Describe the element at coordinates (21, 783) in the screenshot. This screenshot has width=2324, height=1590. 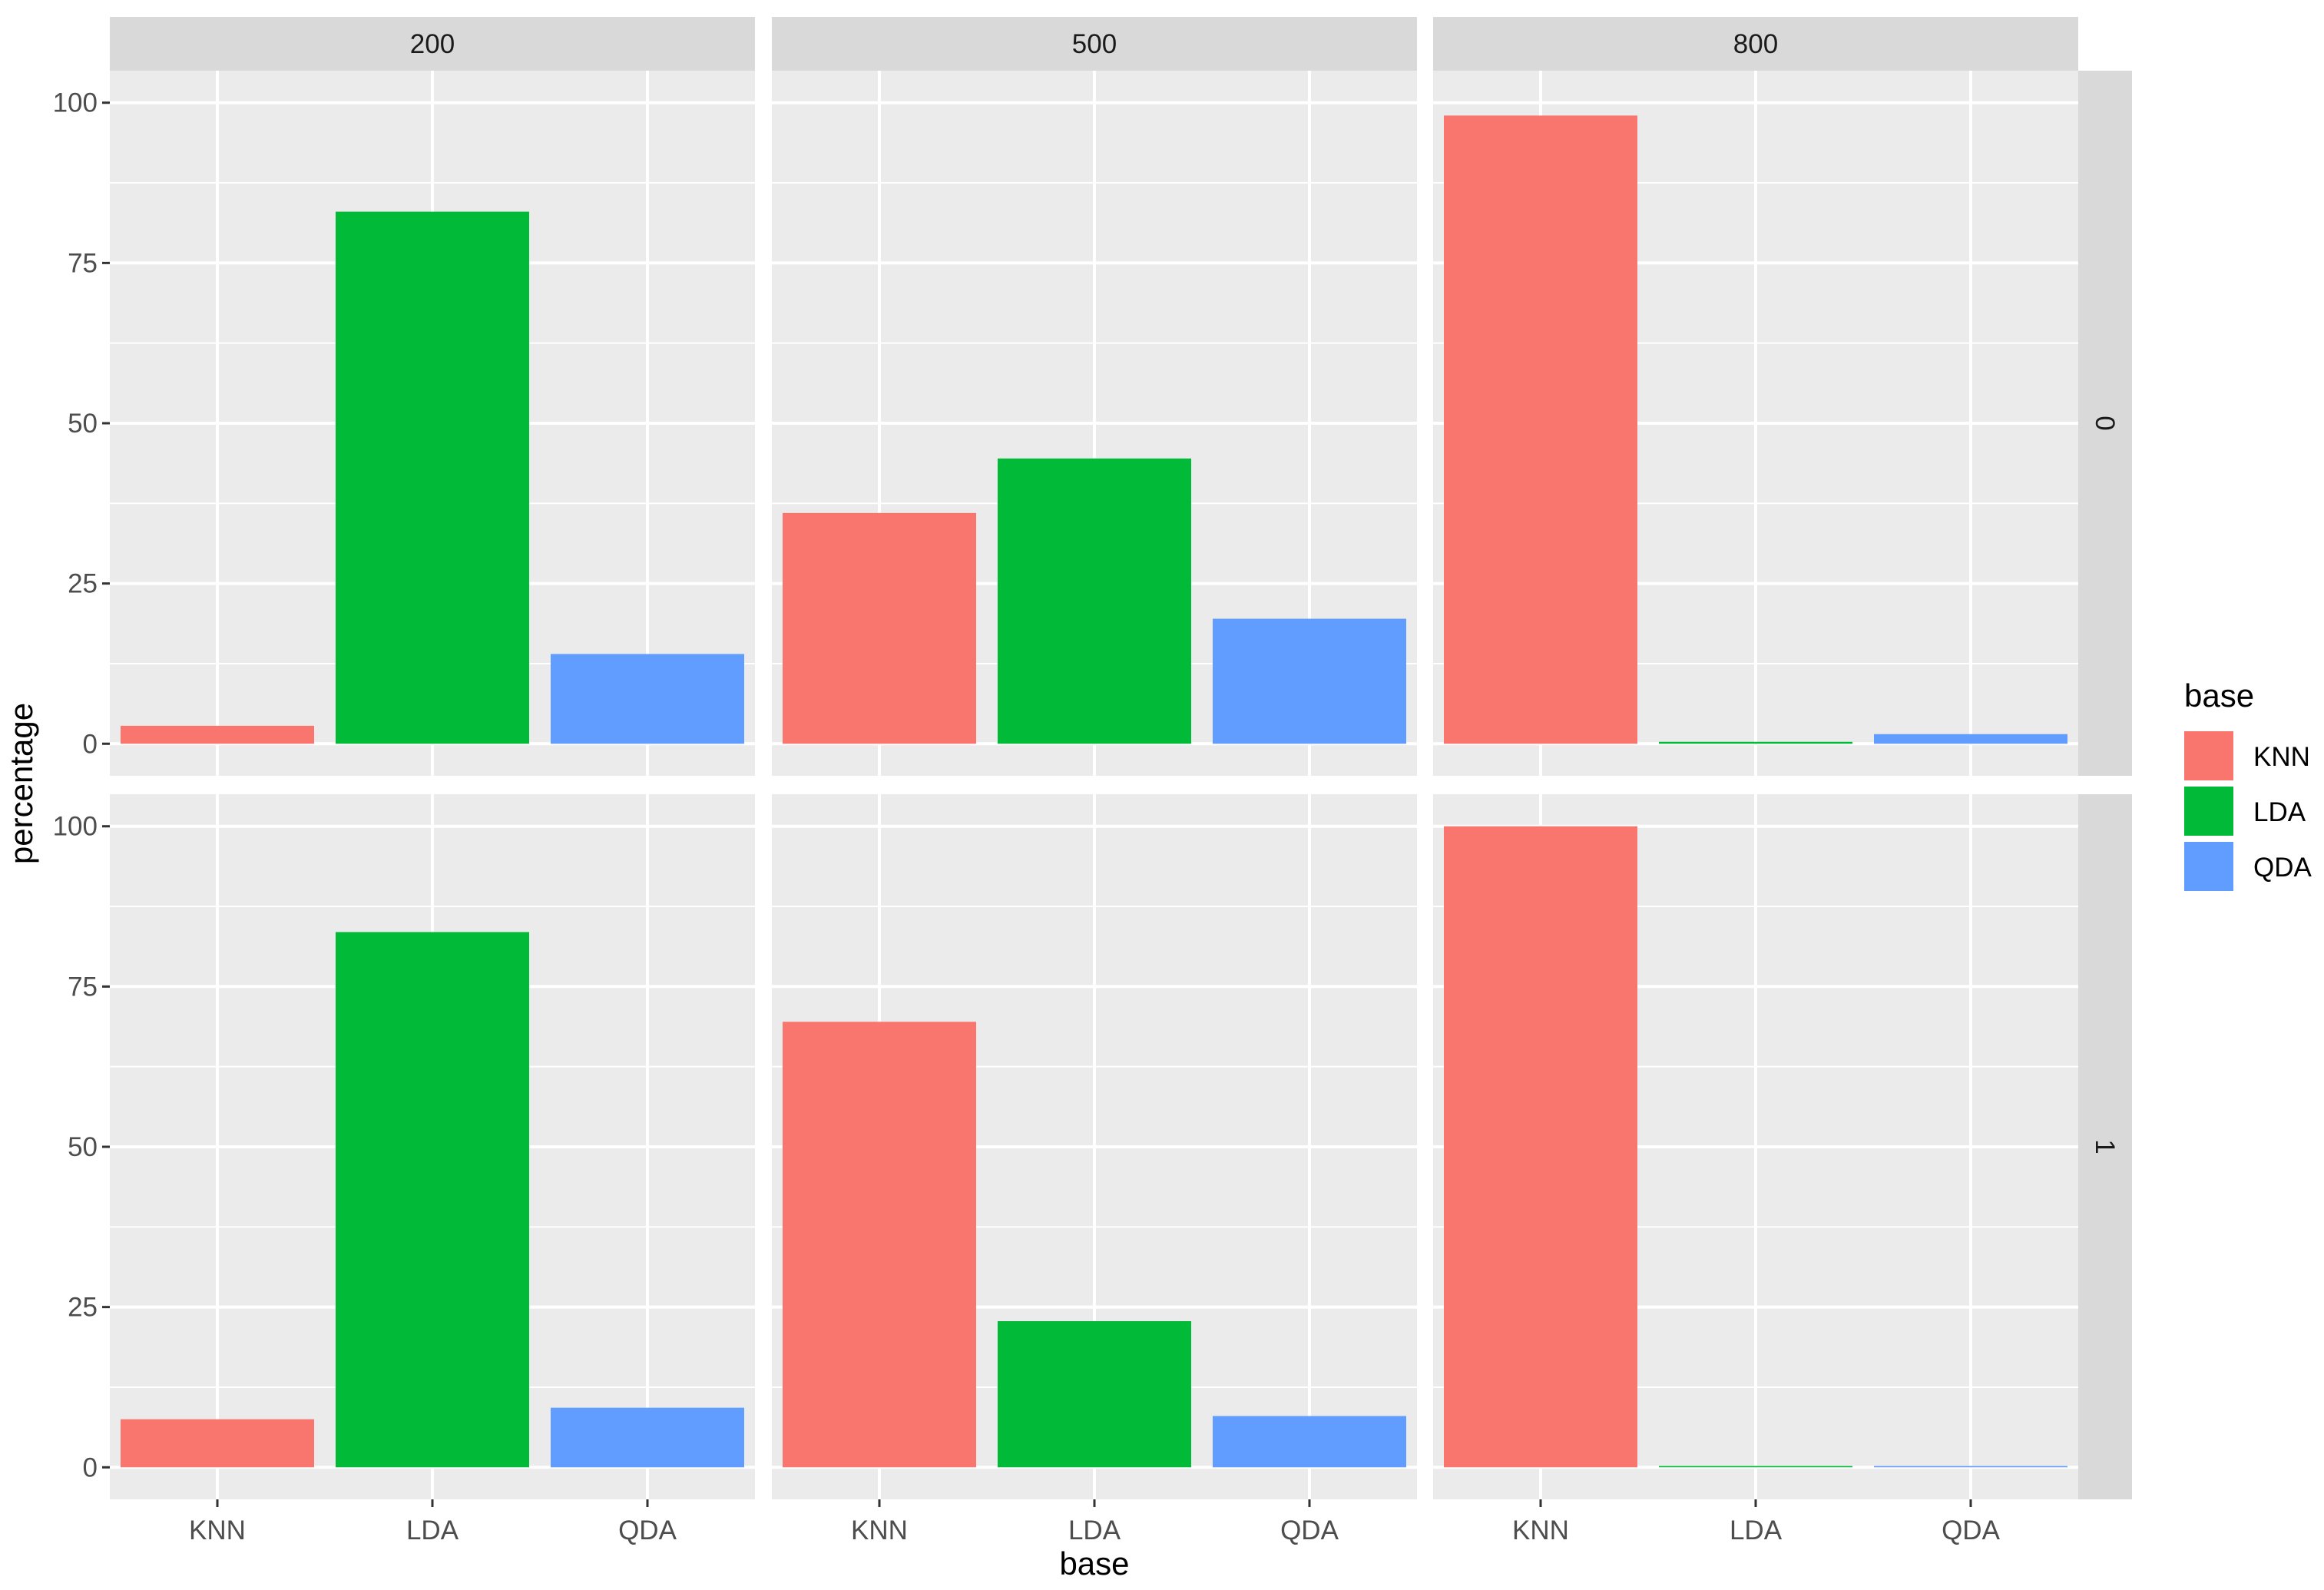
I see `y-axis-title: percentage` at that location.